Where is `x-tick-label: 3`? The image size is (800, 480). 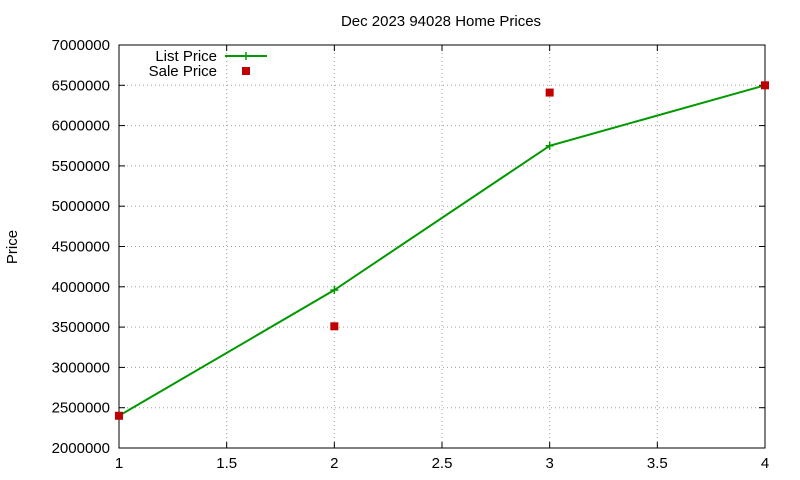 x-tick-label: 3 is located at coordinates (549, 463).